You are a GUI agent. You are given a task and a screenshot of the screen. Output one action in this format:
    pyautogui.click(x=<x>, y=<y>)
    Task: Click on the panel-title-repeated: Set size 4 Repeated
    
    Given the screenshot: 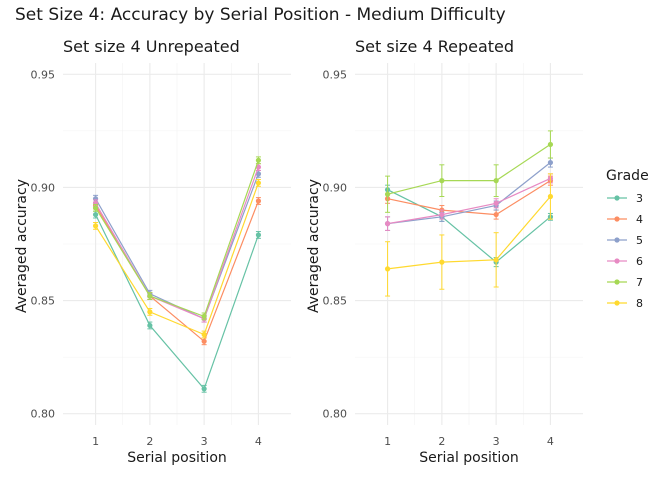 What is the action you would take?
    pyautogui.click(x=434, y=46)
    